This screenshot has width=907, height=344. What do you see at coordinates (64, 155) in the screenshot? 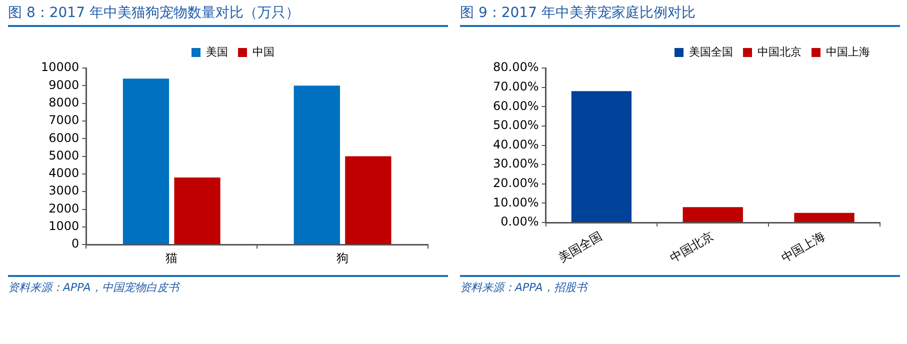
I see `y-tick-label: 5000` at bounding box center [64, 155].